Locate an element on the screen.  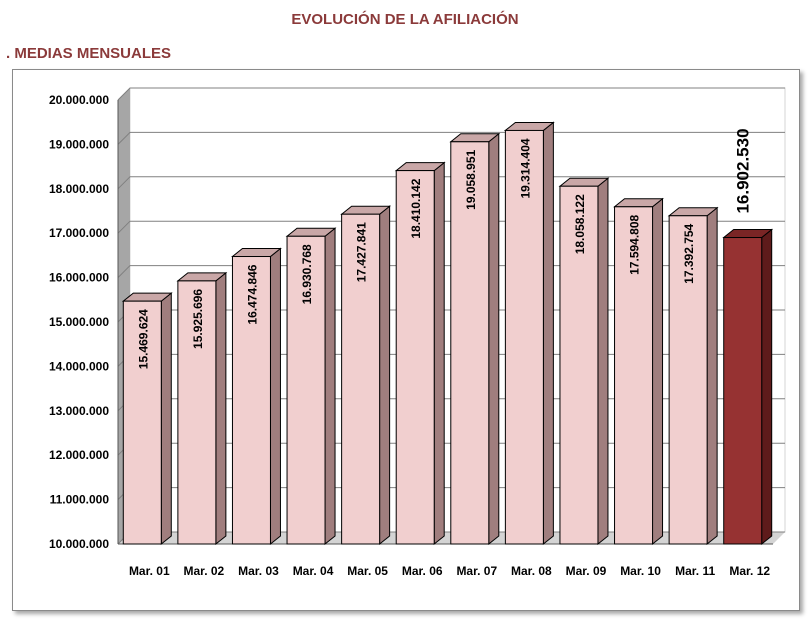
x-tick-label: Mar. 08 is located at coordinates (531, 571).